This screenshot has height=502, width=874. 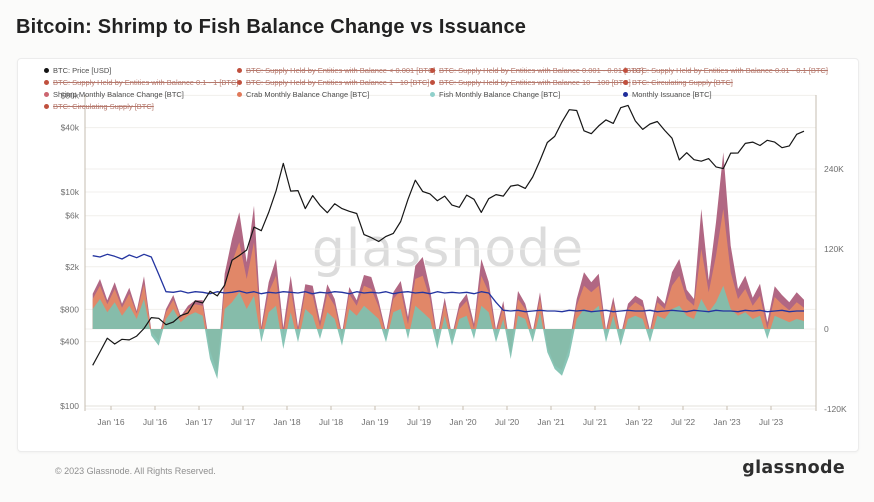 What do you see at coordinates (374, 422) in the screenshot?
I see `x-axis-tick-label: Jan '19` at bounding box center [374, 422].